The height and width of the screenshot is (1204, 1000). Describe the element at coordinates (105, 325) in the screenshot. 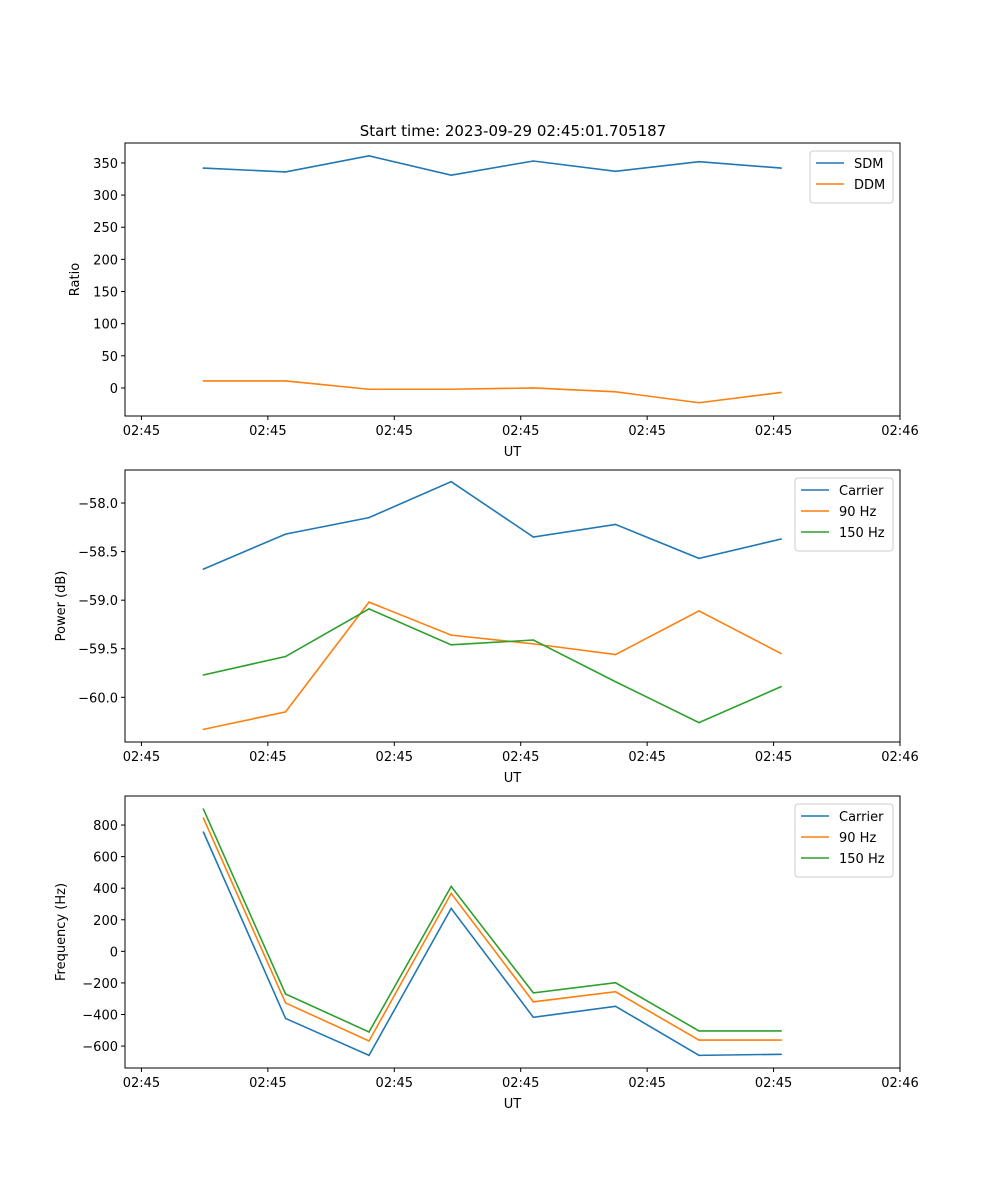

I see `y-tick-label: 100` at that location.